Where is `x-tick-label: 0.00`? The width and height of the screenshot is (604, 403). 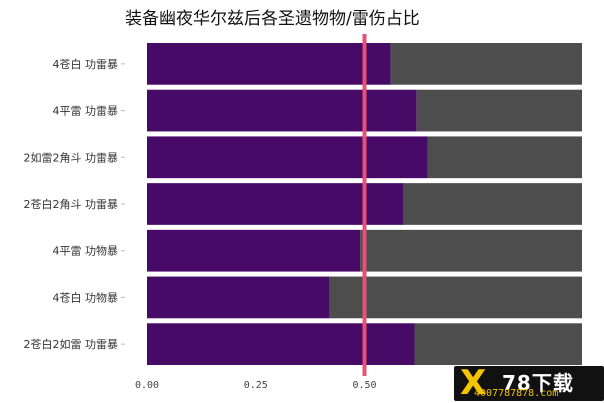
x-tick-label: 0.00 is located at coordinates (147, 385).